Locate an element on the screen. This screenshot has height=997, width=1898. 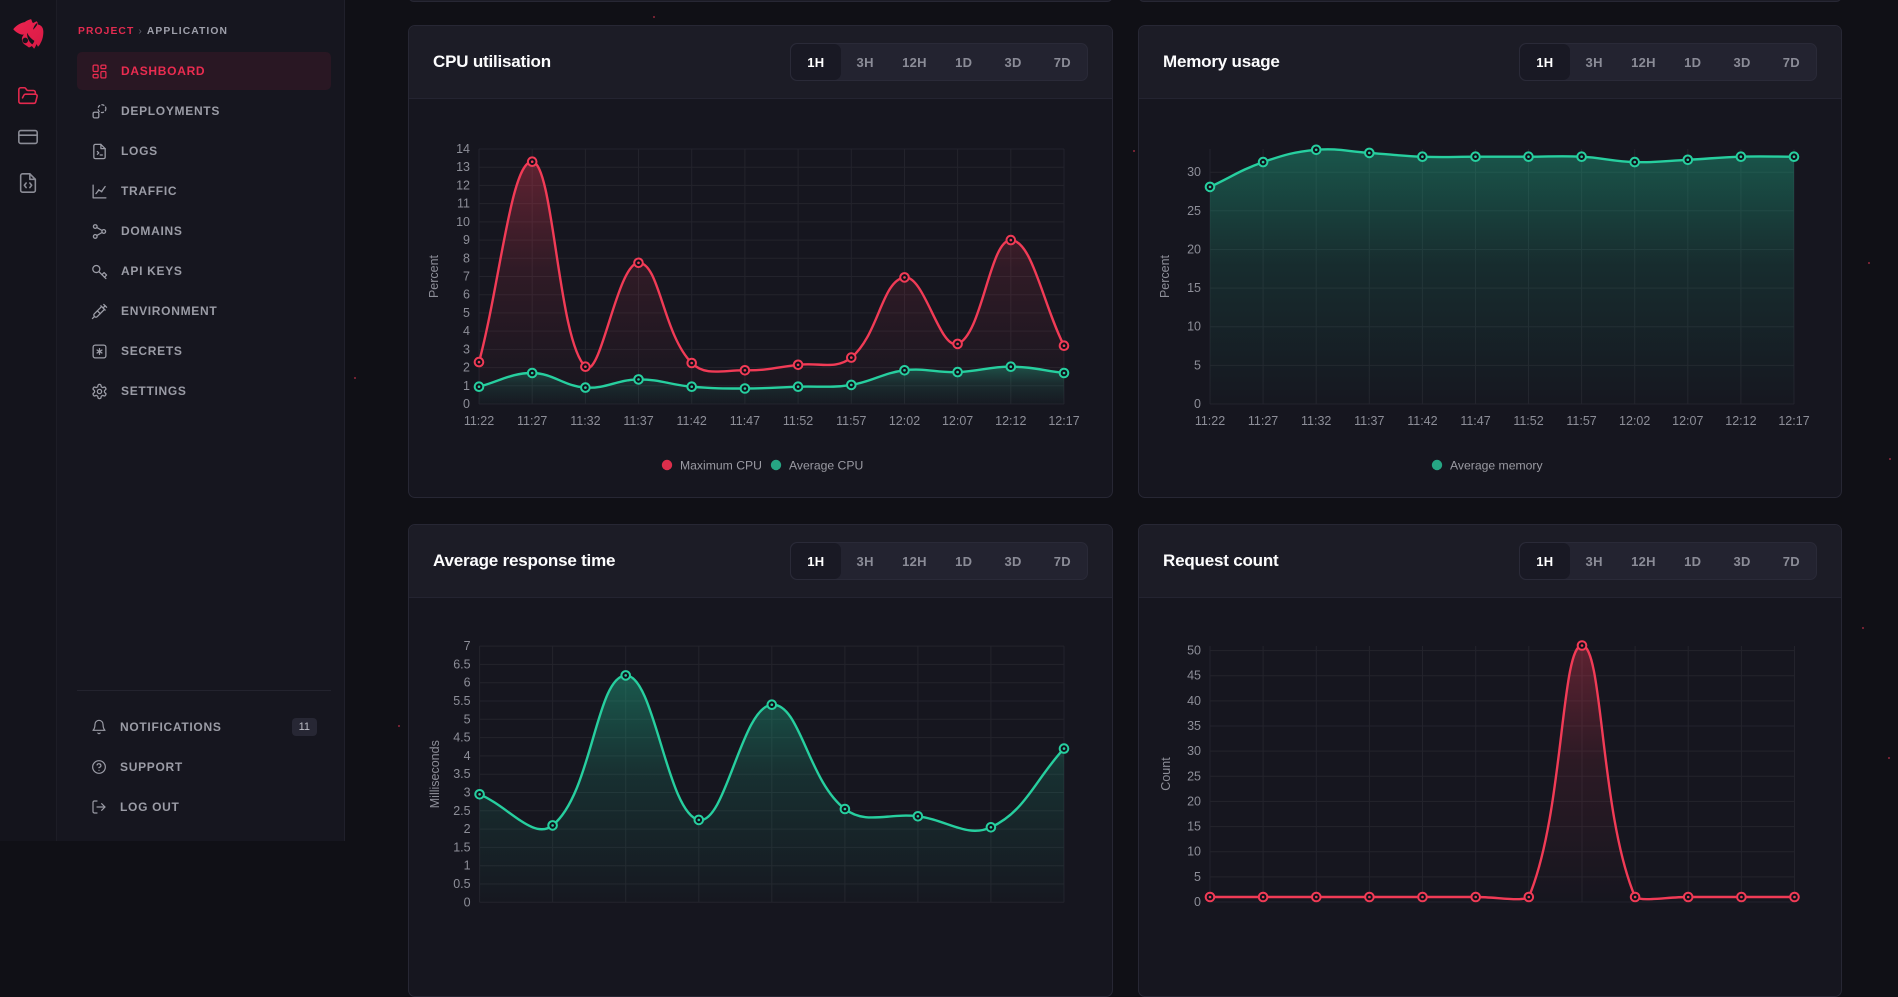
svg-text: 45 is located at coordinates (1194, 676).